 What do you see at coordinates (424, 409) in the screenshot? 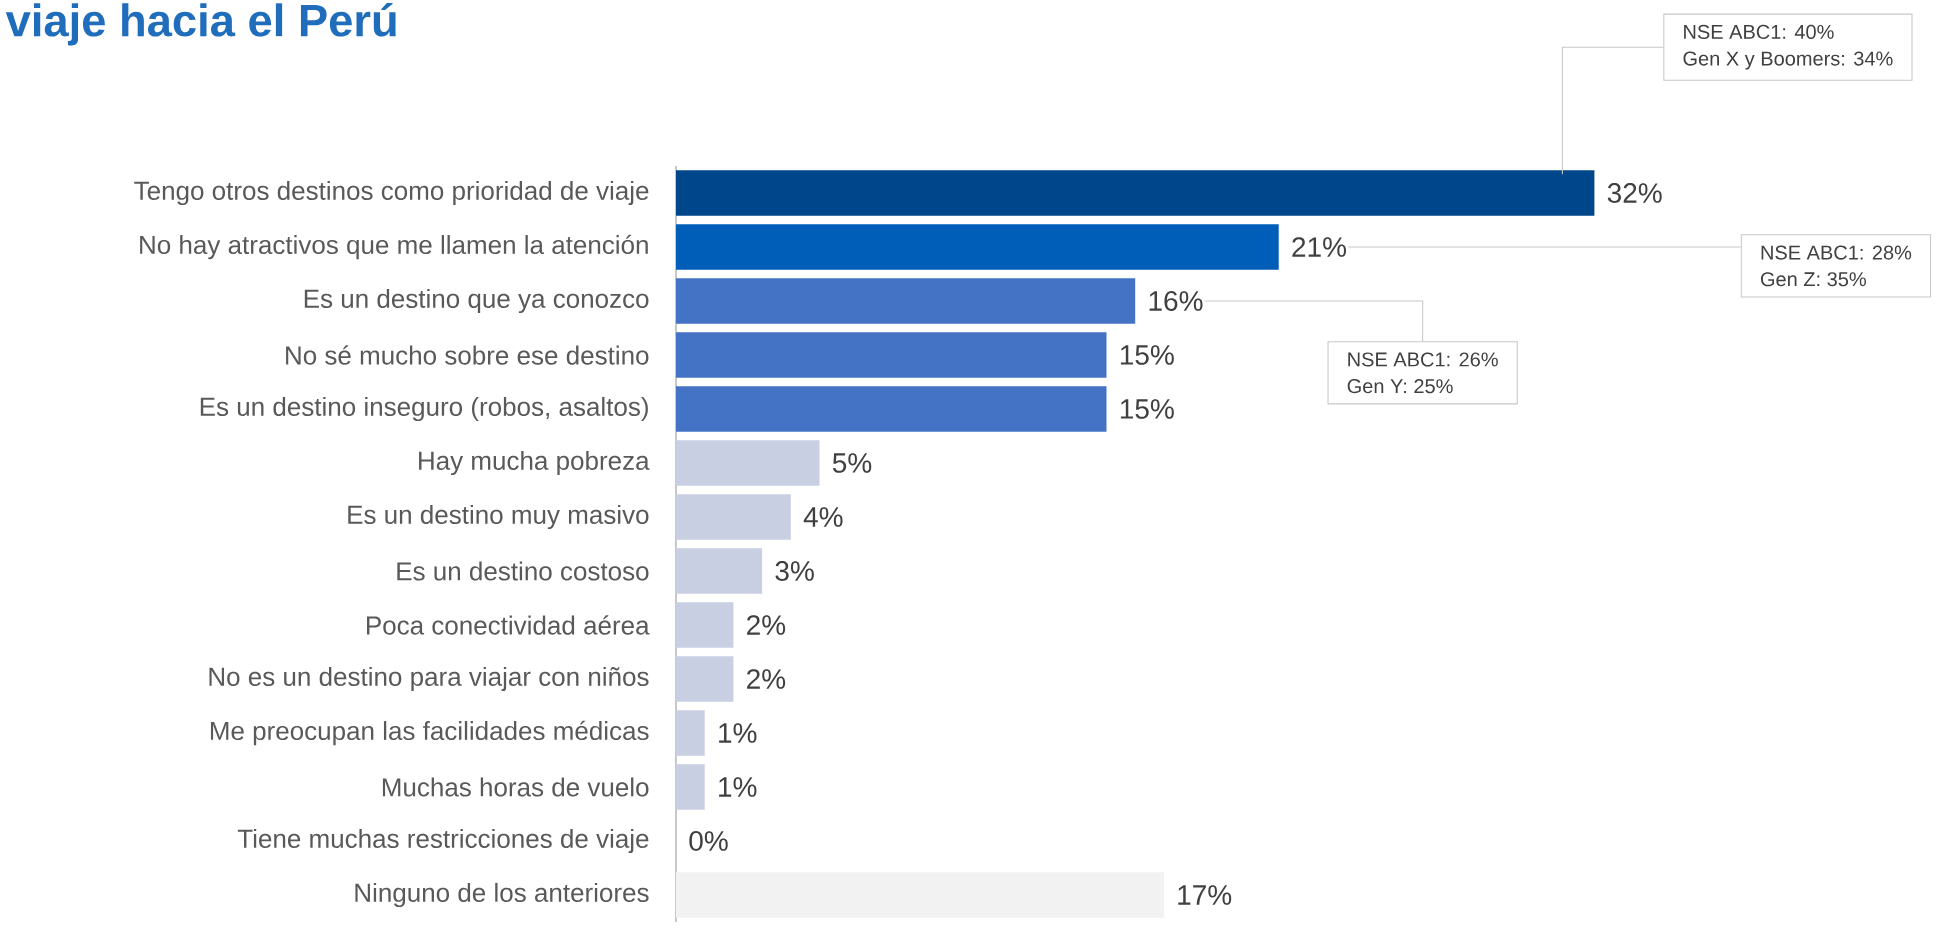
I see `y-tick-label: Es un destino inseguro (robos, asaltos)` at bounding box center [424, 409].